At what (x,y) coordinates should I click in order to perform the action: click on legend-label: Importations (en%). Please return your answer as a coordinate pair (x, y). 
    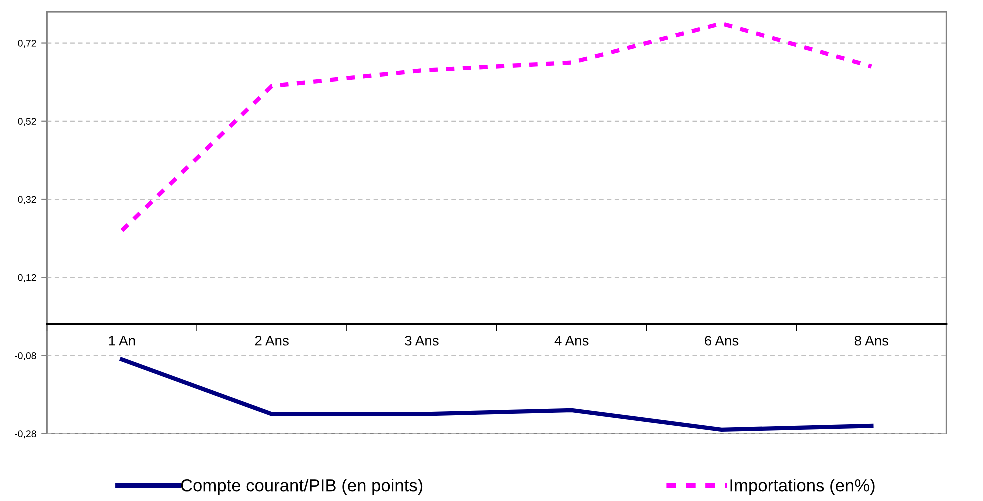
    Looking at the image, I should click on (802, 487).